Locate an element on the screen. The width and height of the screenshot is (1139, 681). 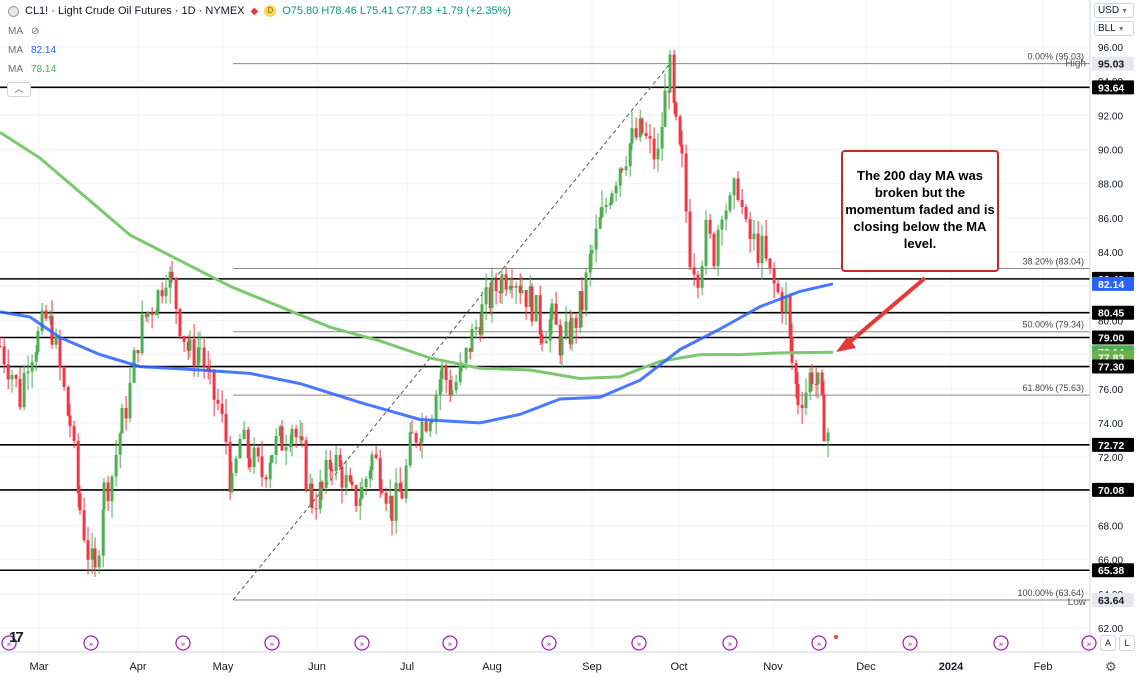
time-tick-label: Aug is located at coordinates (492, 667).